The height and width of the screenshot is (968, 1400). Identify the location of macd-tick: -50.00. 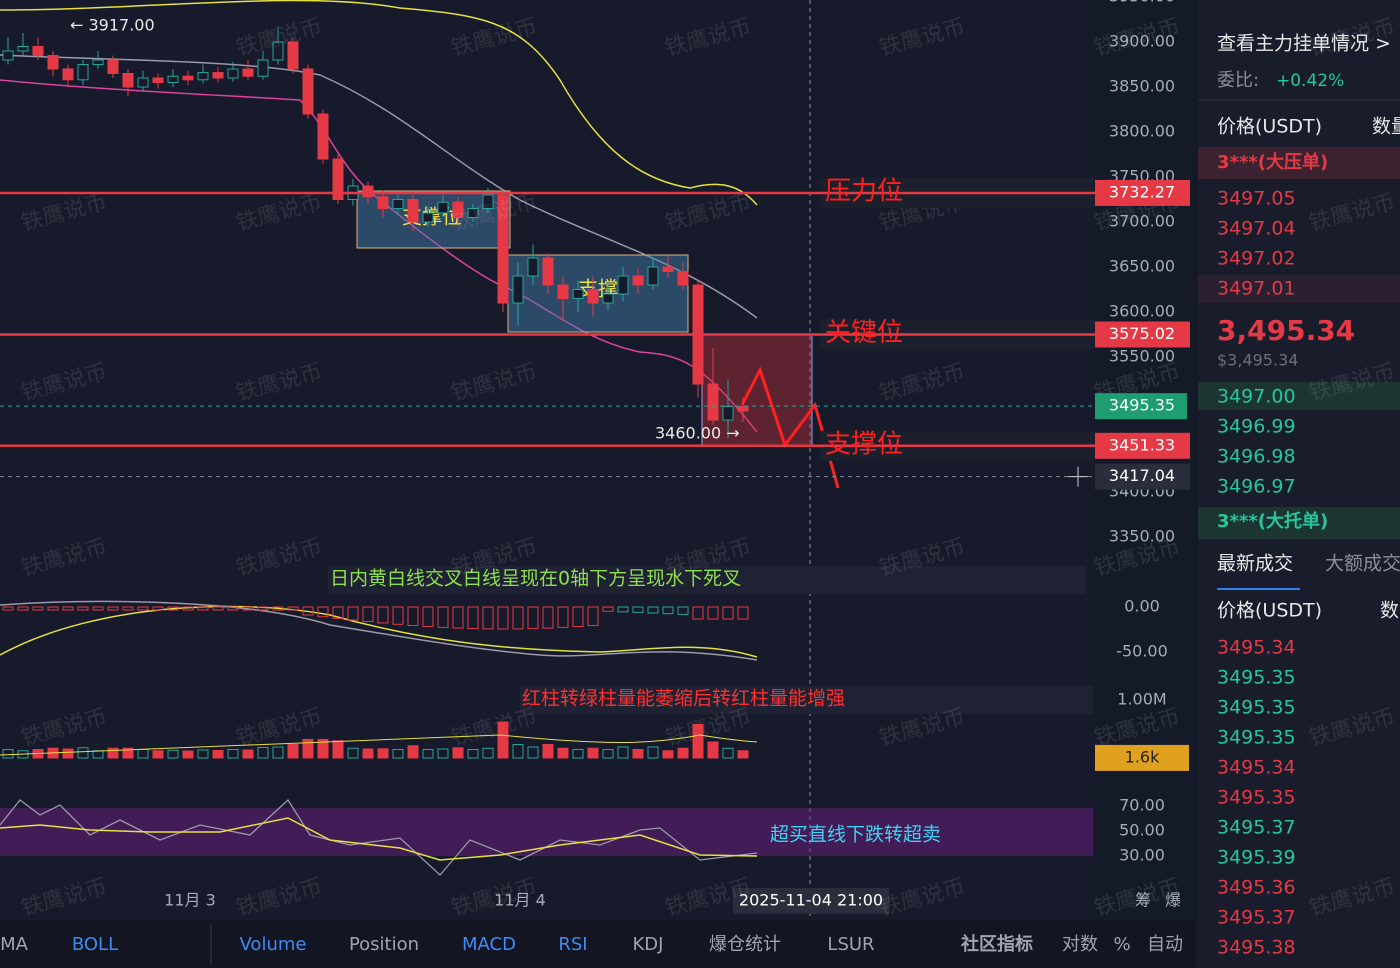
(1142, 651).